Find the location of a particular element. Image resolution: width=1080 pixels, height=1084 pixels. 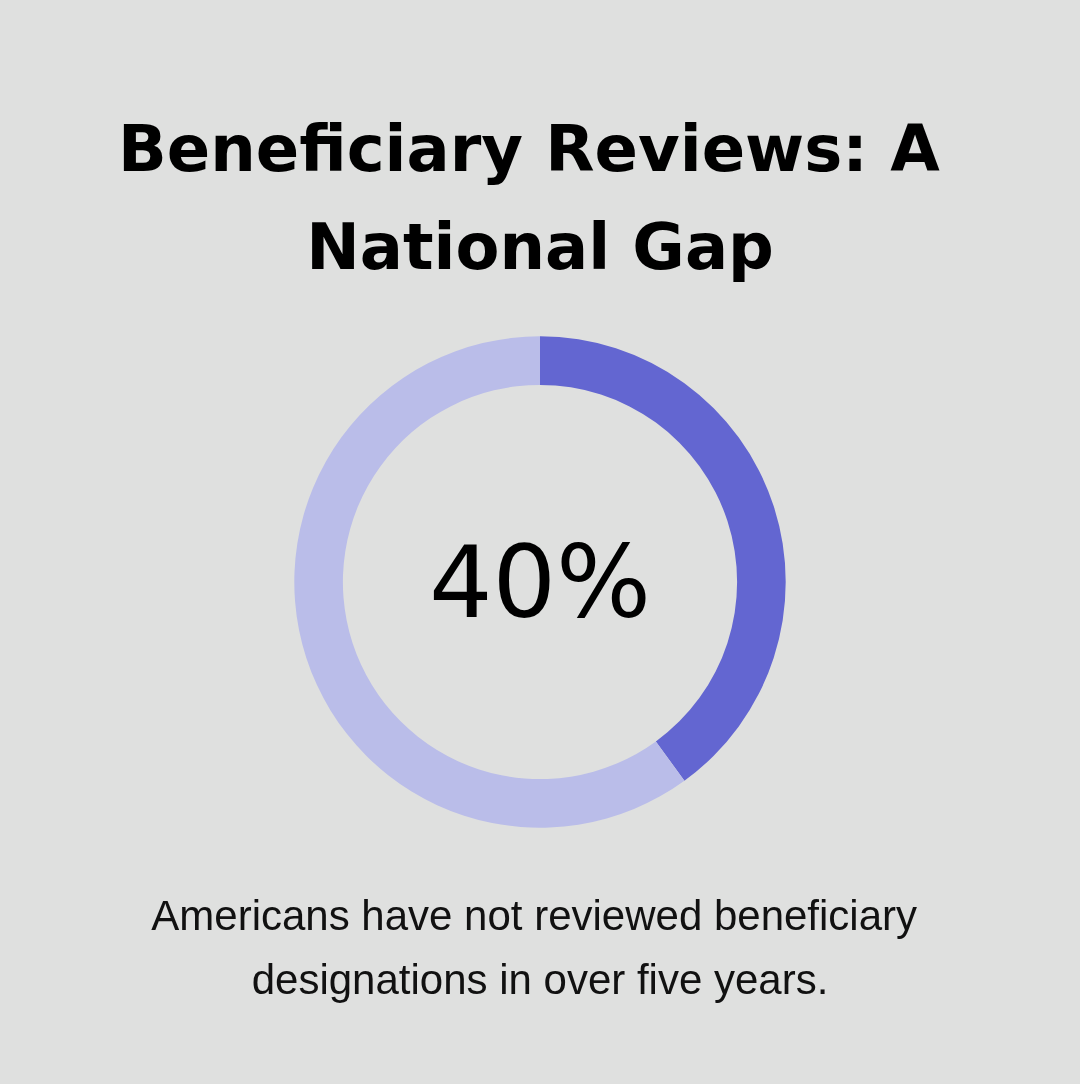

data-label: 40% is located at coordinates (540, 582).